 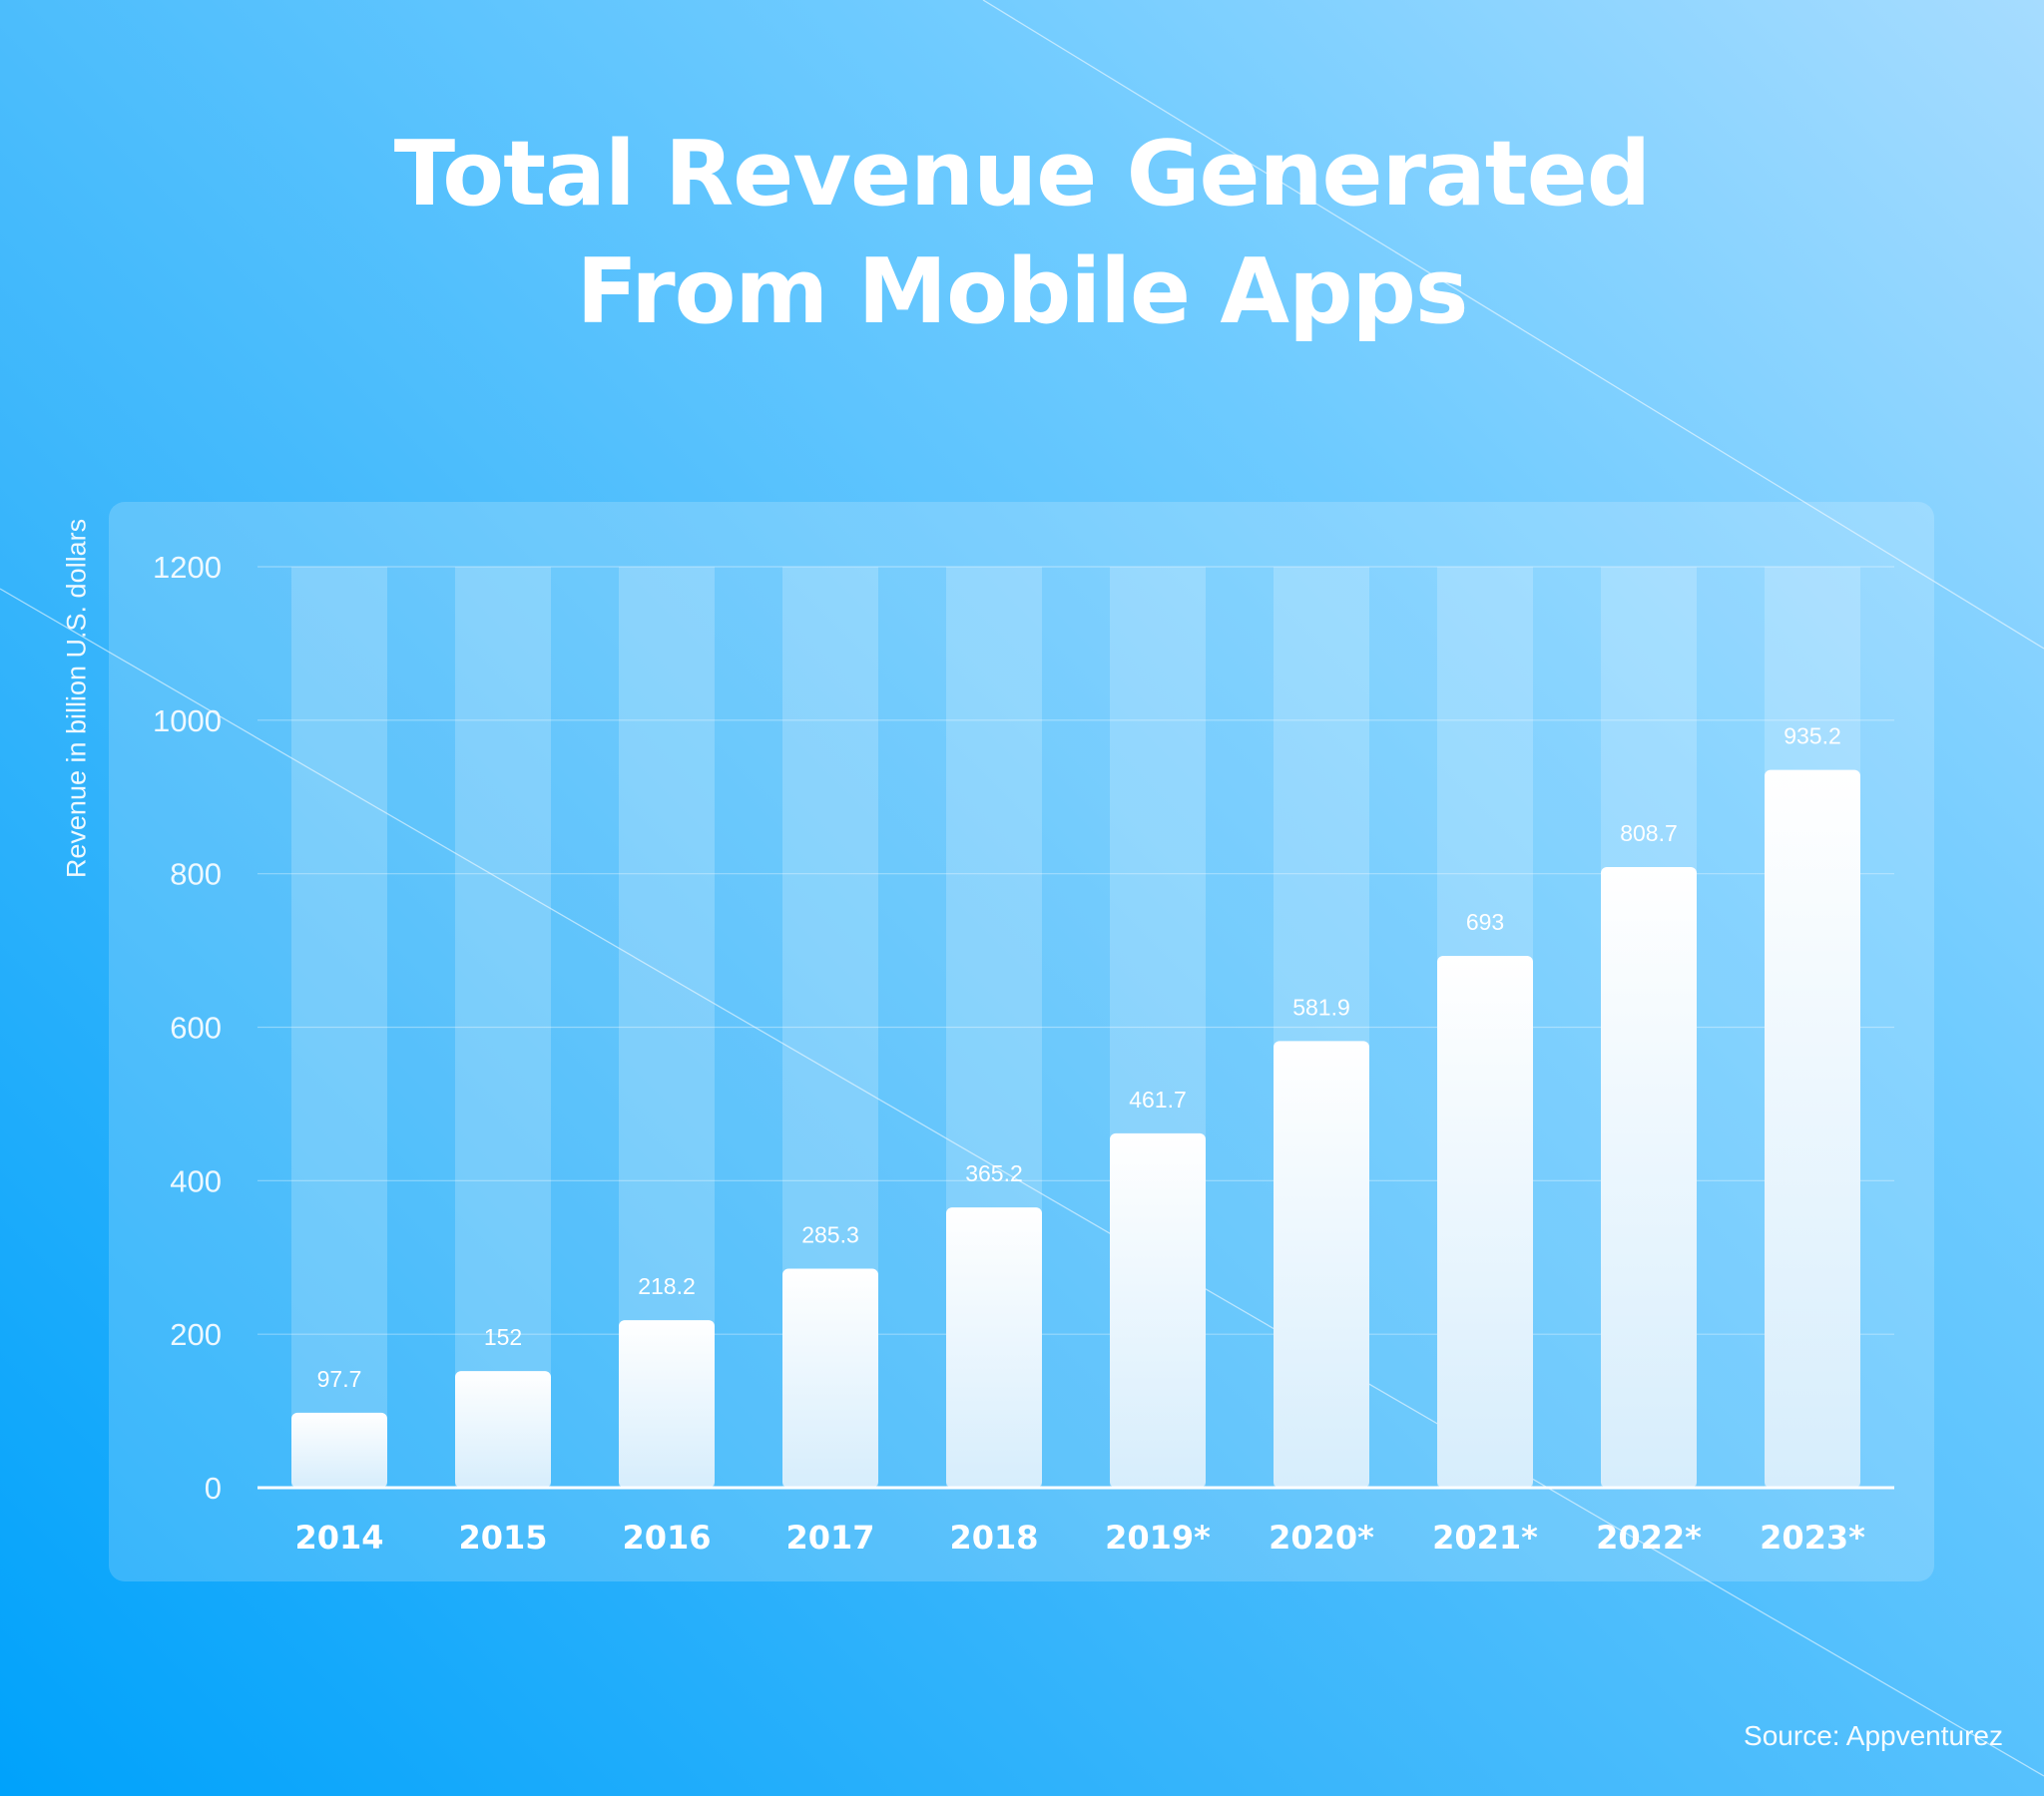 What do you see at coordinates (187, 567) in the screenshot?
I see `y-tick-label: 1200` at bounding box center [187, 567].